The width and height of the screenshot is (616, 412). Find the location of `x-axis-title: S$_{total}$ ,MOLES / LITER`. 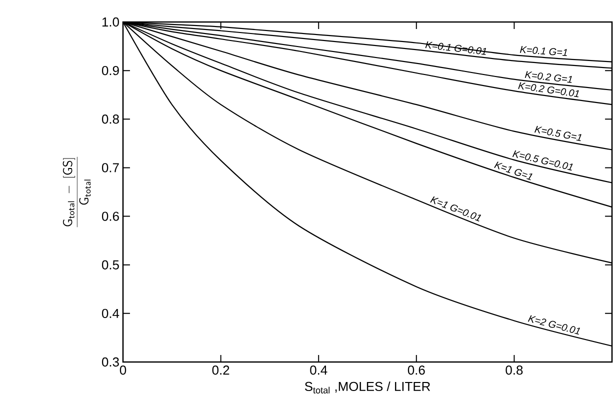

x-axis-title: S$_{total}$ ,MOLES / LITER is located at coordinates (367, 388).